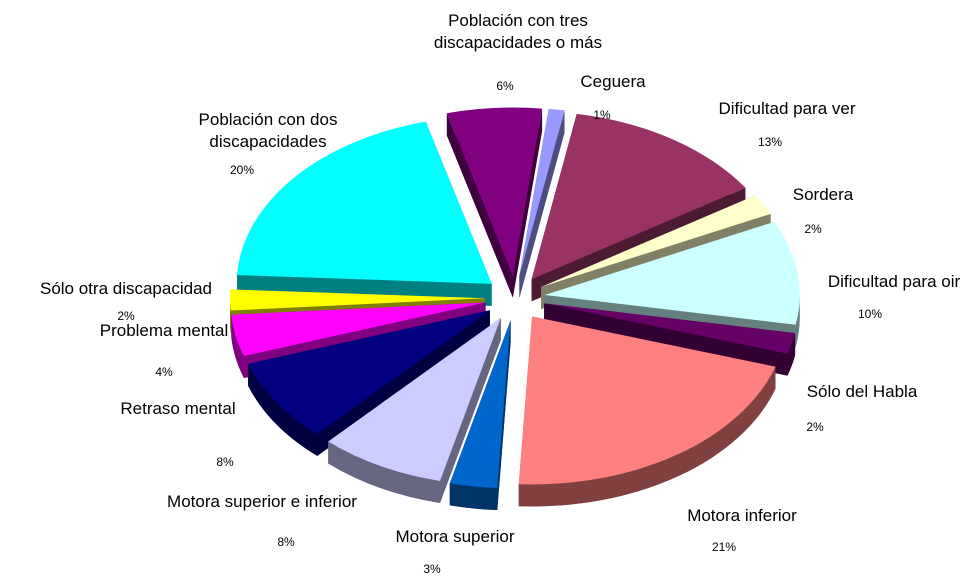 This screenshot has height=576, width=979. Describe the element at coordinates (505, 86) in the screenshot. I see `value-label: 6%` at that location.